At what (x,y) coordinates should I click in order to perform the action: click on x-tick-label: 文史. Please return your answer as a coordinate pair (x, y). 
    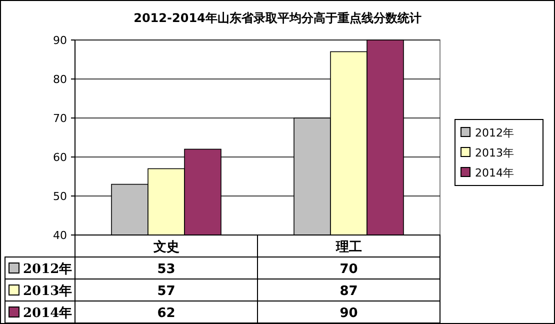
    Looking at the image, I should click on (166, 247).